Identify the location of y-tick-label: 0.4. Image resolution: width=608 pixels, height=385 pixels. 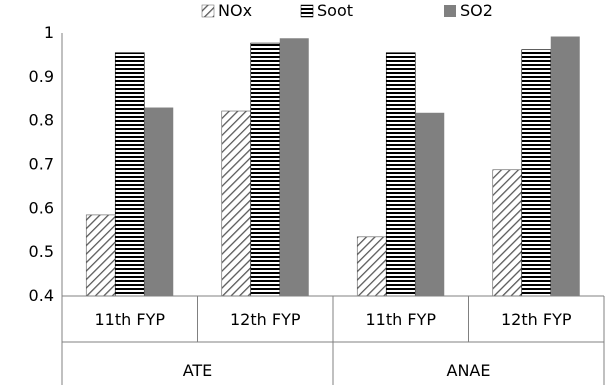
(41, 295).